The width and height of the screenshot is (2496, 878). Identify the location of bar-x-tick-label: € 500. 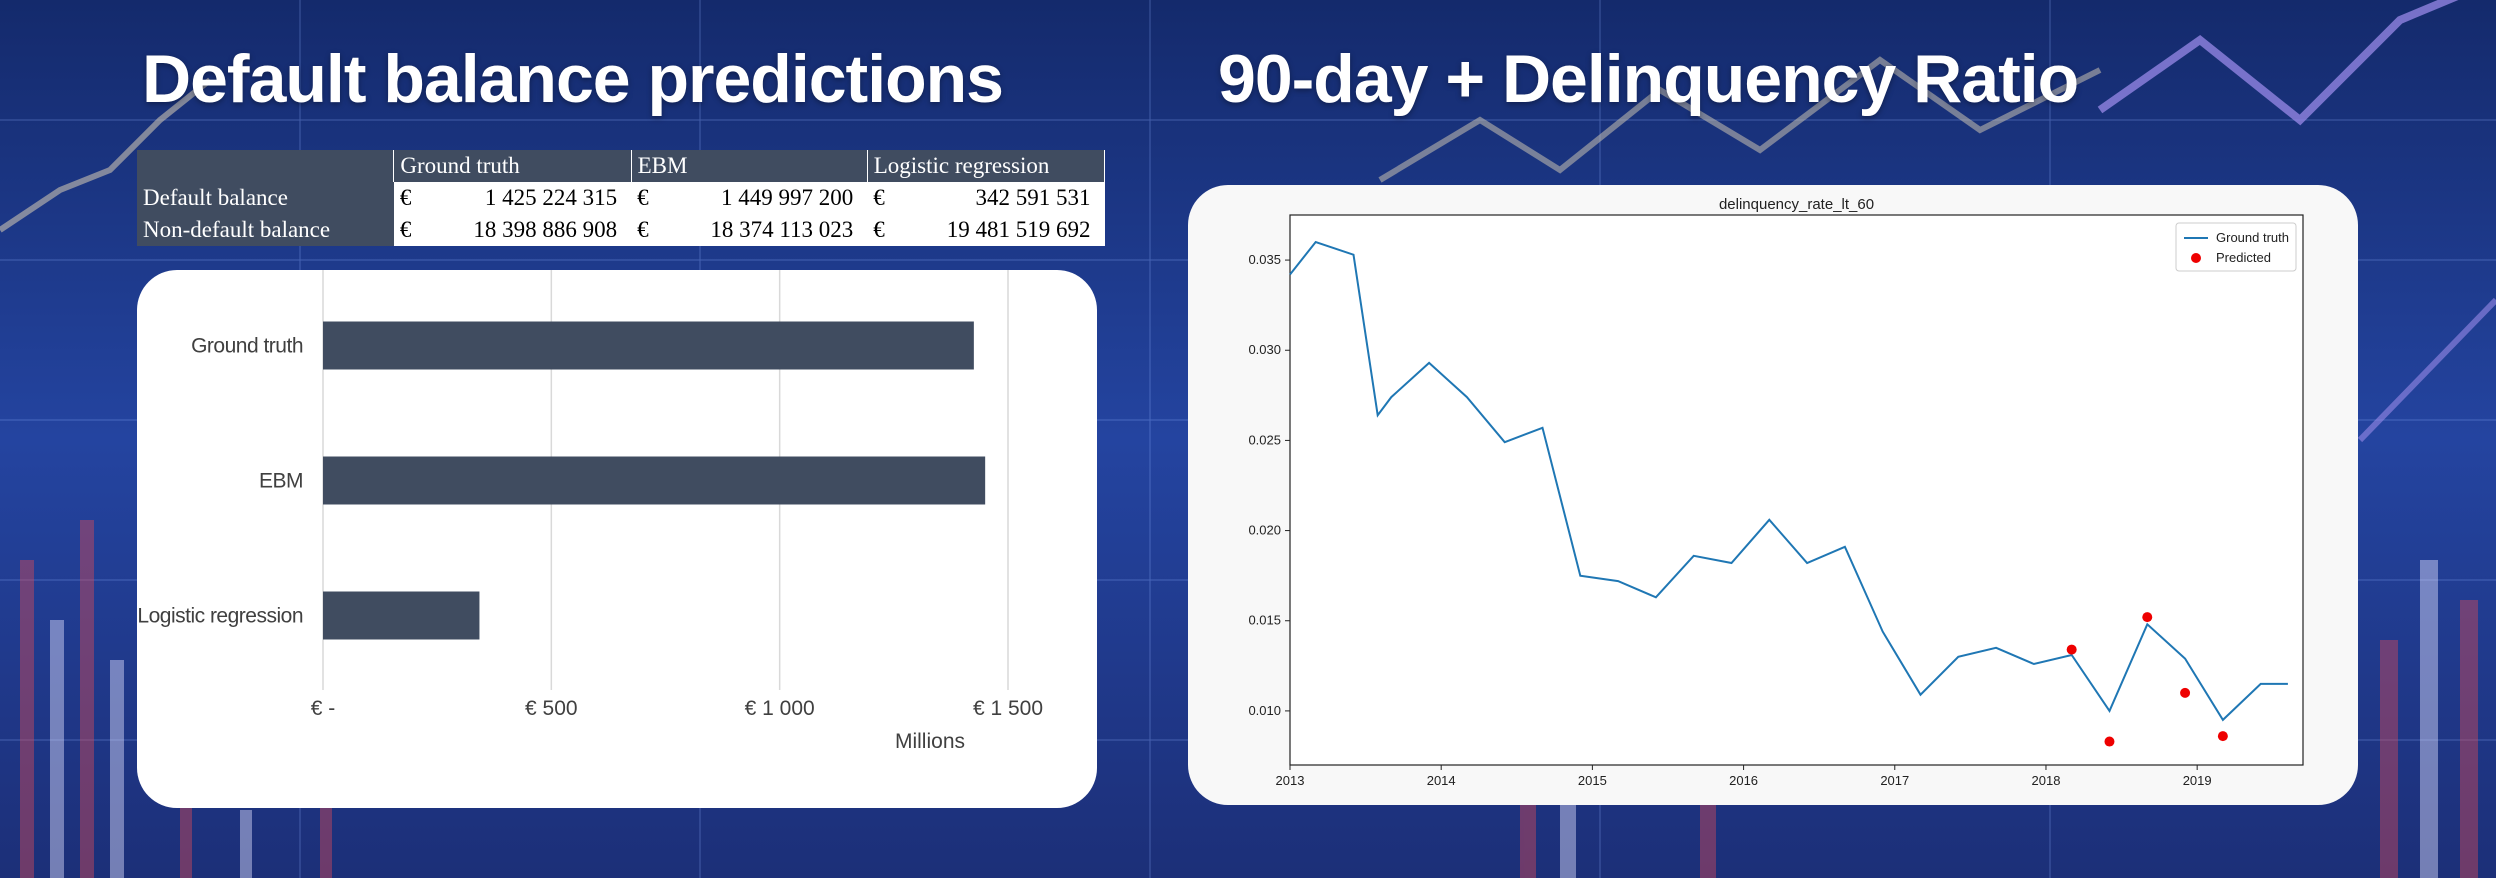
(551, 708).